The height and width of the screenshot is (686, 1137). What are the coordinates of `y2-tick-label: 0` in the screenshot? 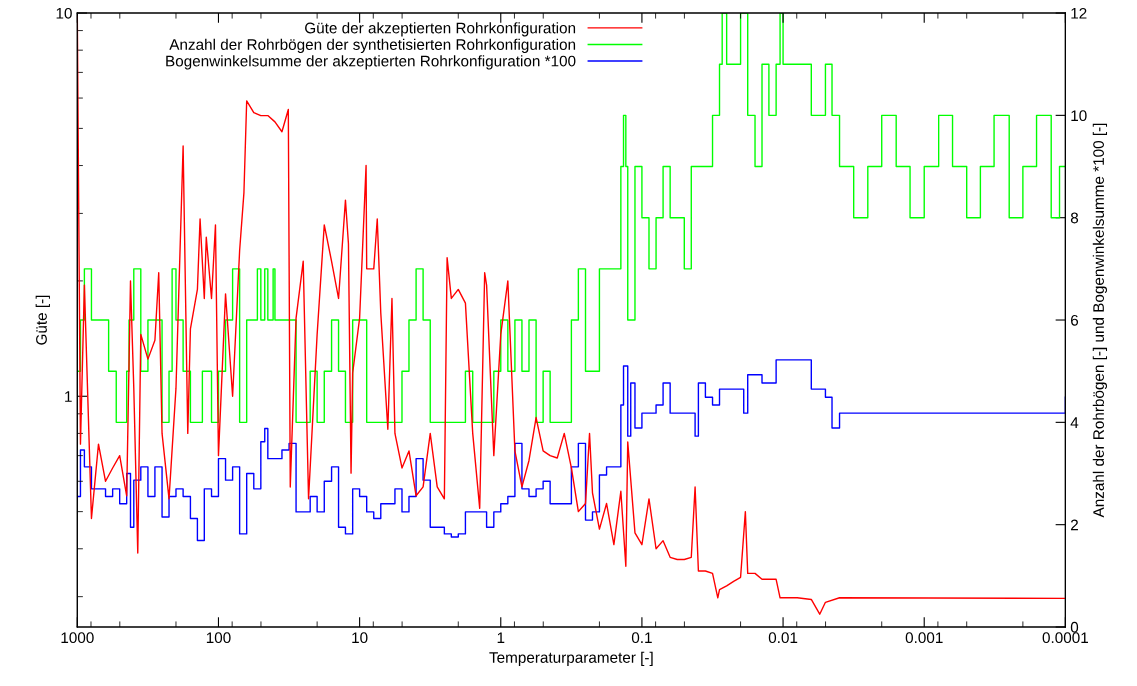 It's located at (1074, 627).